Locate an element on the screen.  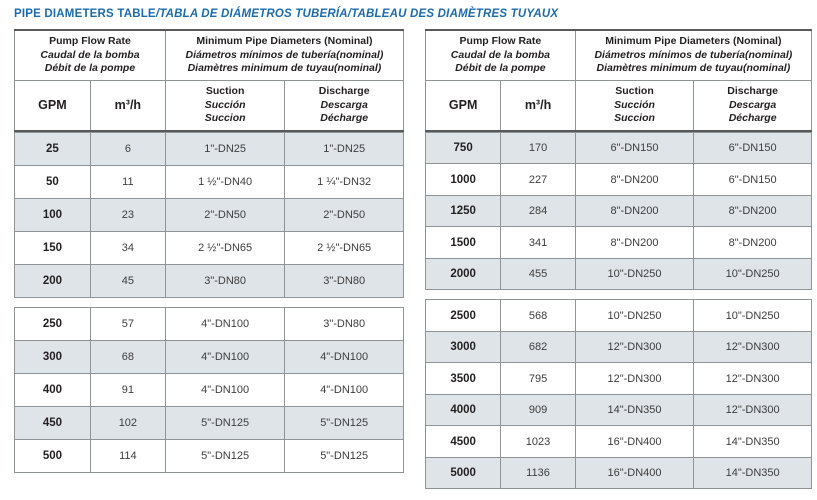
gpm-cell: 1250 is located at coordinates (463, 211).